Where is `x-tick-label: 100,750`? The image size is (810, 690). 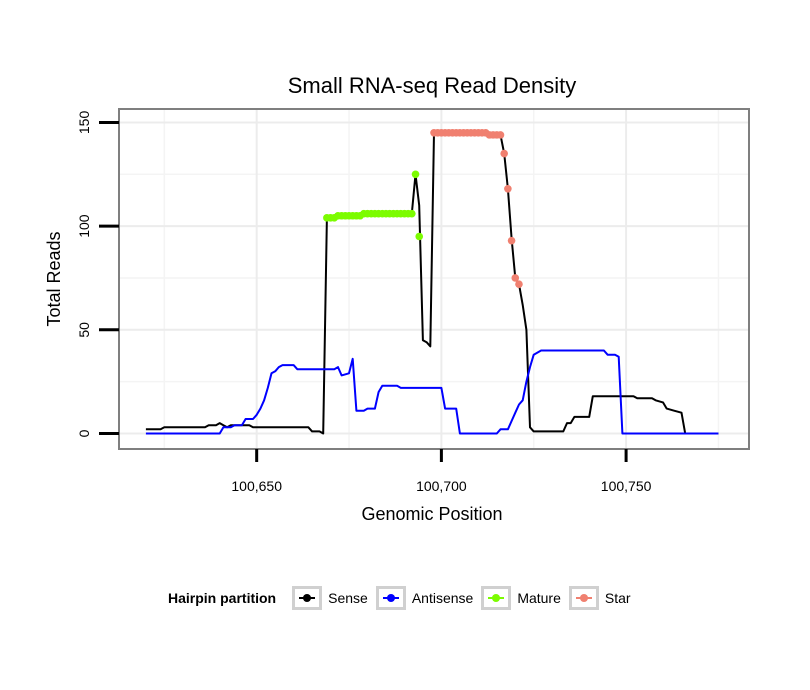
x-tick-label: 100,750 is located at coordinates (626, 486).